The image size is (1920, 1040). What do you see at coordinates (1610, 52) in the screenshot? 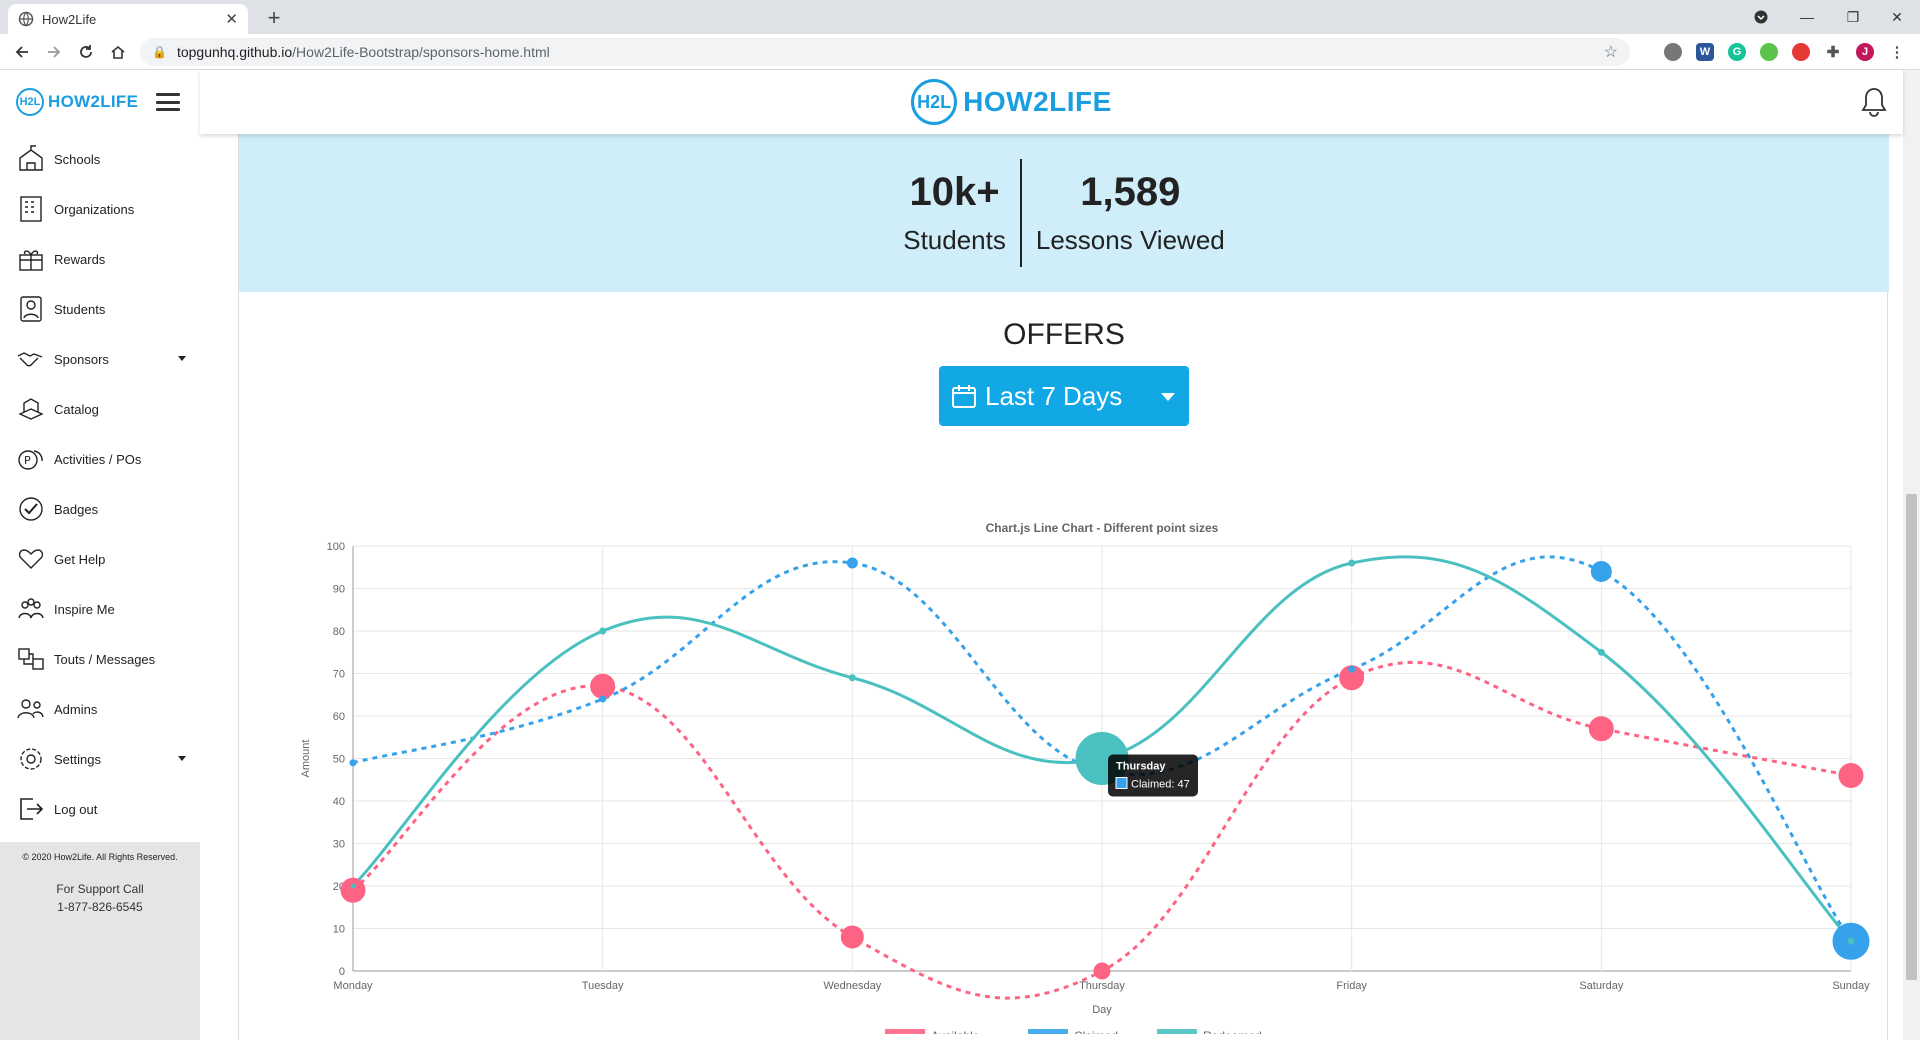
I see `bookmark-star-icon: ☆` at bounding box center [1610, 52].